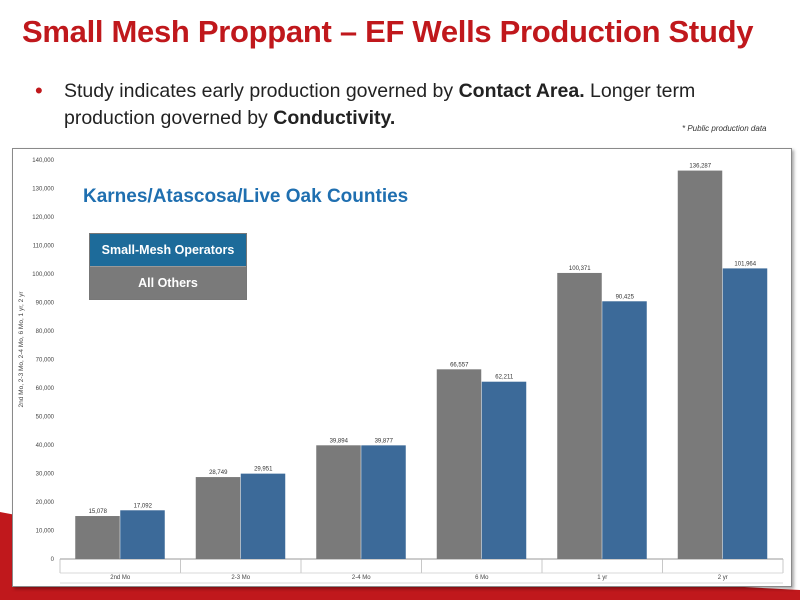 The height and width of the screenshot is (600, 800). What do you see at coordinates (361, 578) in the screenshot?
I see `x-tick-label: 2-4 Mo` at bounding box center [361, 578].